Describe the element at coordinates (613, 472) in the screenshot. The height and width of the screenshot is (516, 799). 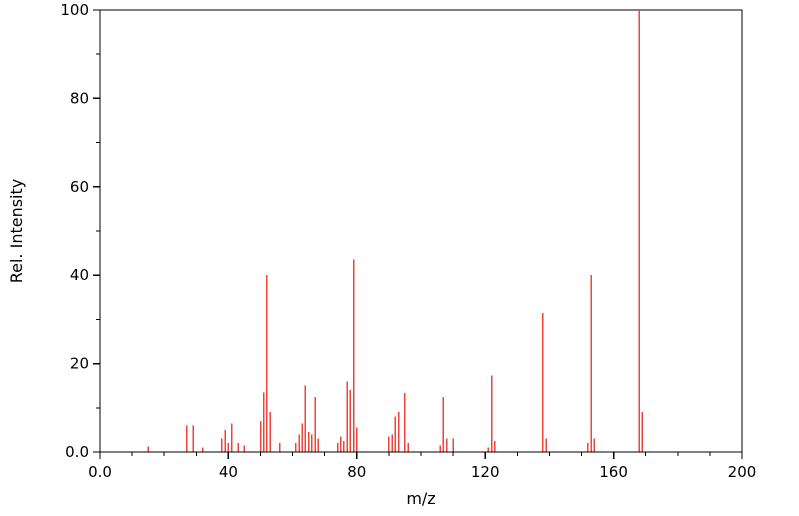
I see `x-tick-label: 160` at that location.